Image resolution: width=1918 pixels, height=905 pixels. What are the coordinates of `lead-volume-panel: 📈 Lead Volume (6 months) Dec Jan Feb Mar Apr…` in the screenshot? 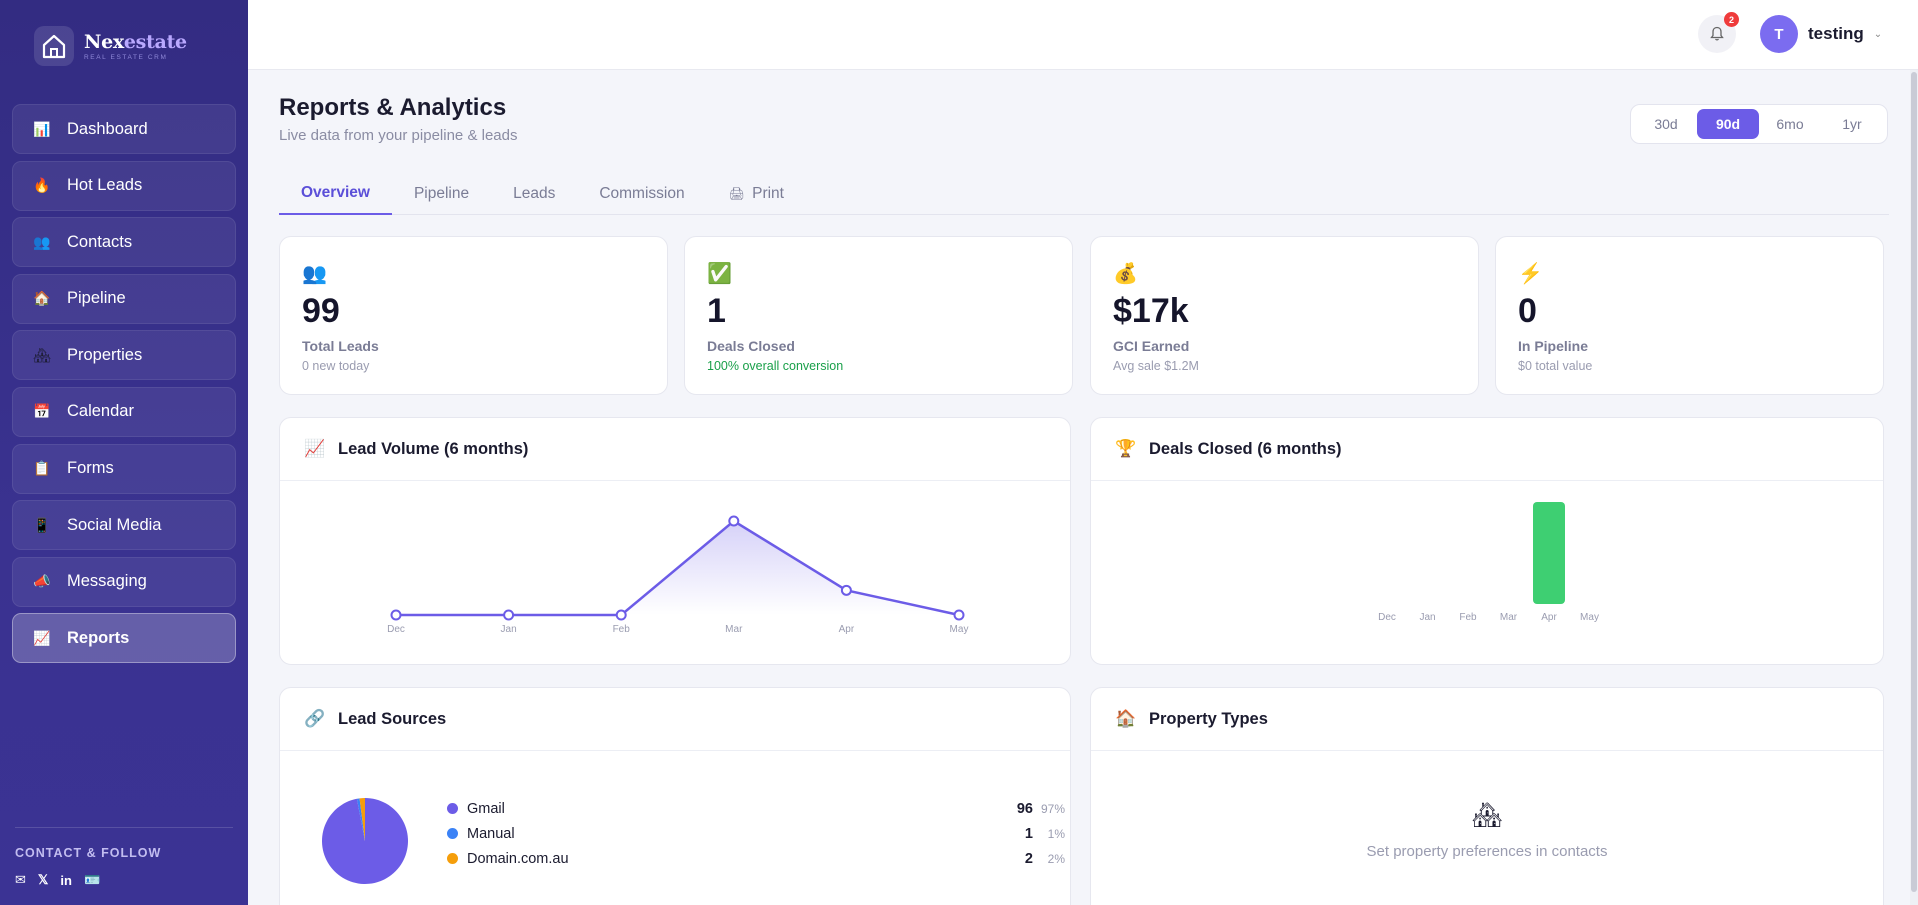 It's located at (675, 541).